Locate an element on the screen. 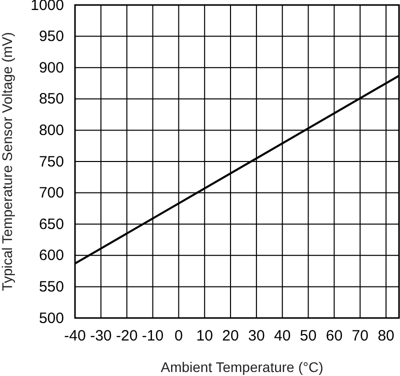 The image size is (400, 376). y-tick-label: 650 is located at coordinates (51, 224).